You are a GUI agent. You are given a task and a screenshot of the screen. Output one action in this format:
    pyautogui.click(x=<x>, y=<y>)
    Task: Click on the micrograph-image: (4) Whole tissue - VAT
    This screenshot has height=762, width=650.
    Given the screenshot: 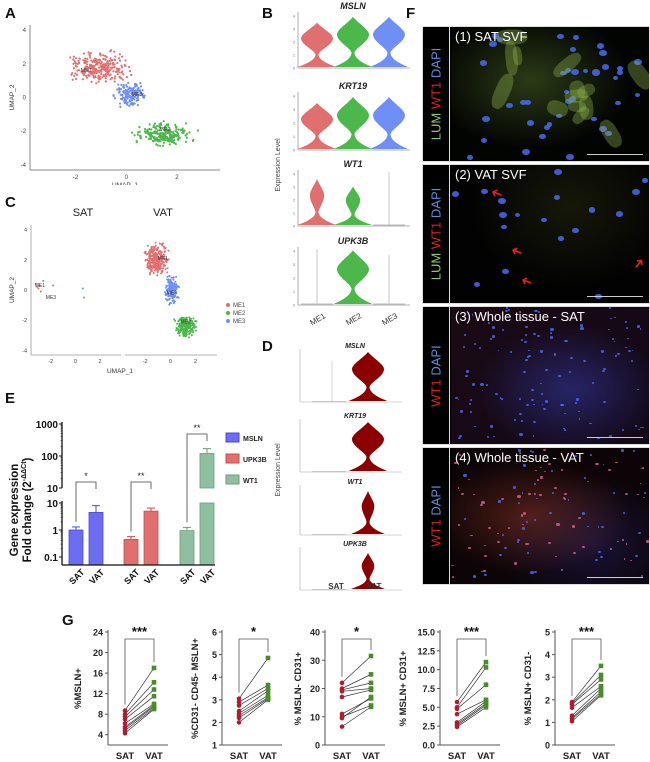 What is the action you would take?
    pyautogui.click(x=550, y=516)
    